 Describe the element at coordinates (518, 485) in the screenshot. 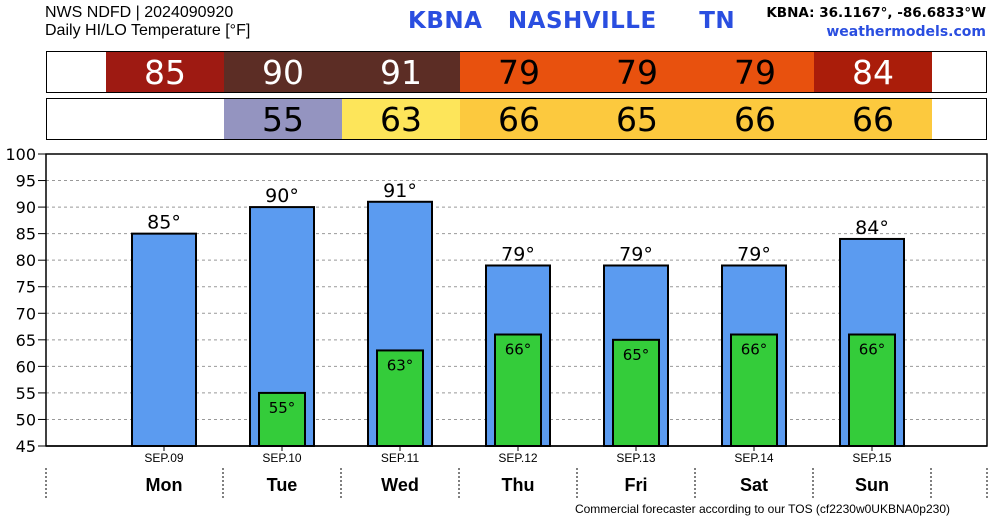

I see `day-label: Thu` at that location.